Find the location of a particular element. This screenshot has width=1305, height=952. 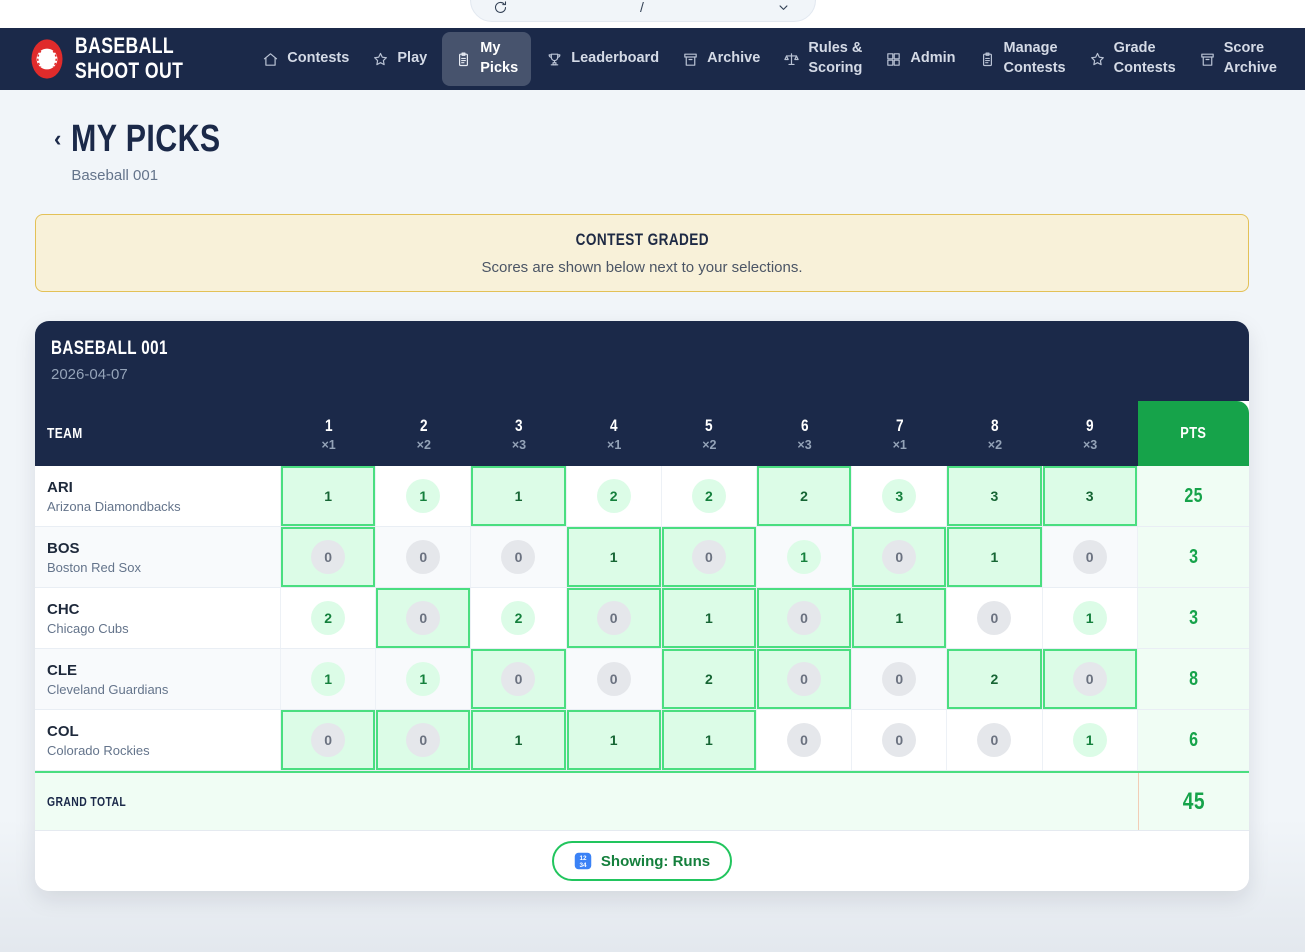

showing-runs-button: 12 34 Showing: Runs is located at coordinates (642, 861).